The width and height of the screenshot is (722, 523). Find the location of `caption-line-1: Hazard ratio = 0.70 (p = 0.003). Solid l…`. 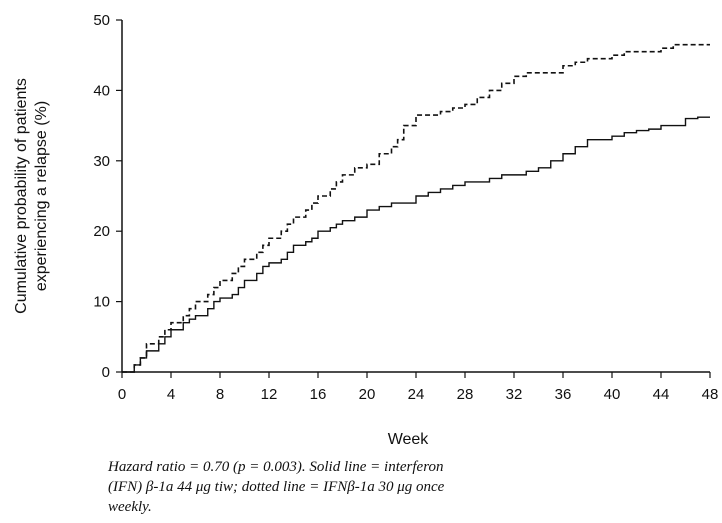

caption-line-1: Hazard ratio = 0.70 (p = 0.003). Solid l… is located at coordinates (276, 467).